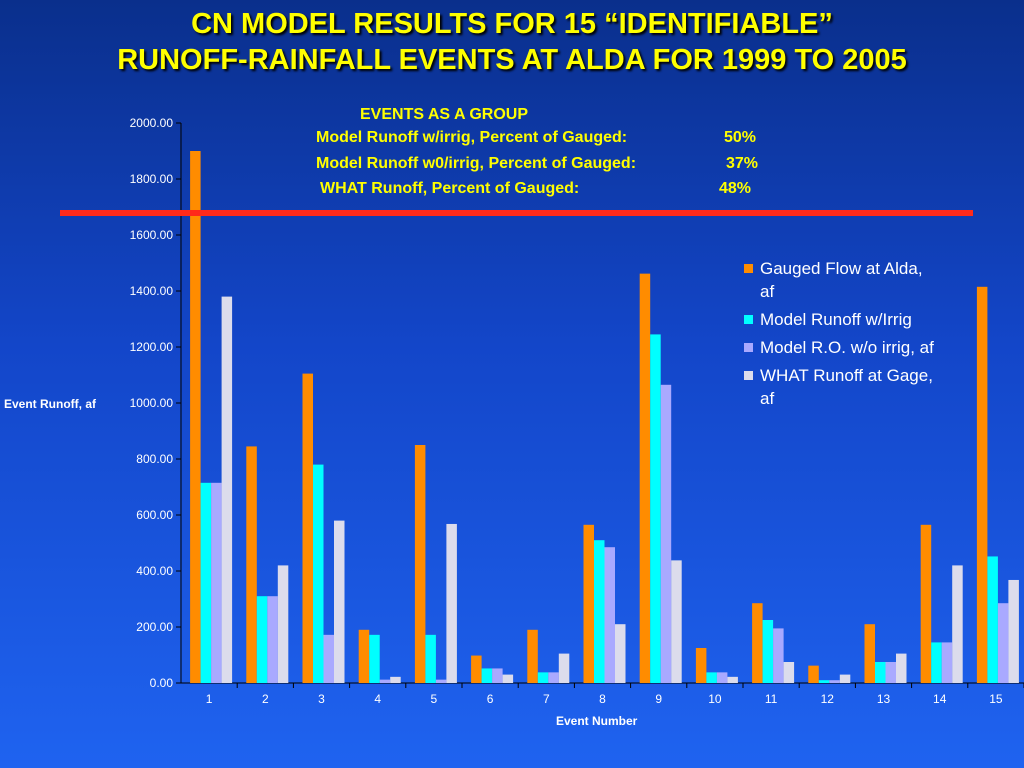 This screenshot has width=1024, height=768. I want to click on annotation-line3-label: WHAT Runoff, Percent of Gauged:, so click(450, 188).